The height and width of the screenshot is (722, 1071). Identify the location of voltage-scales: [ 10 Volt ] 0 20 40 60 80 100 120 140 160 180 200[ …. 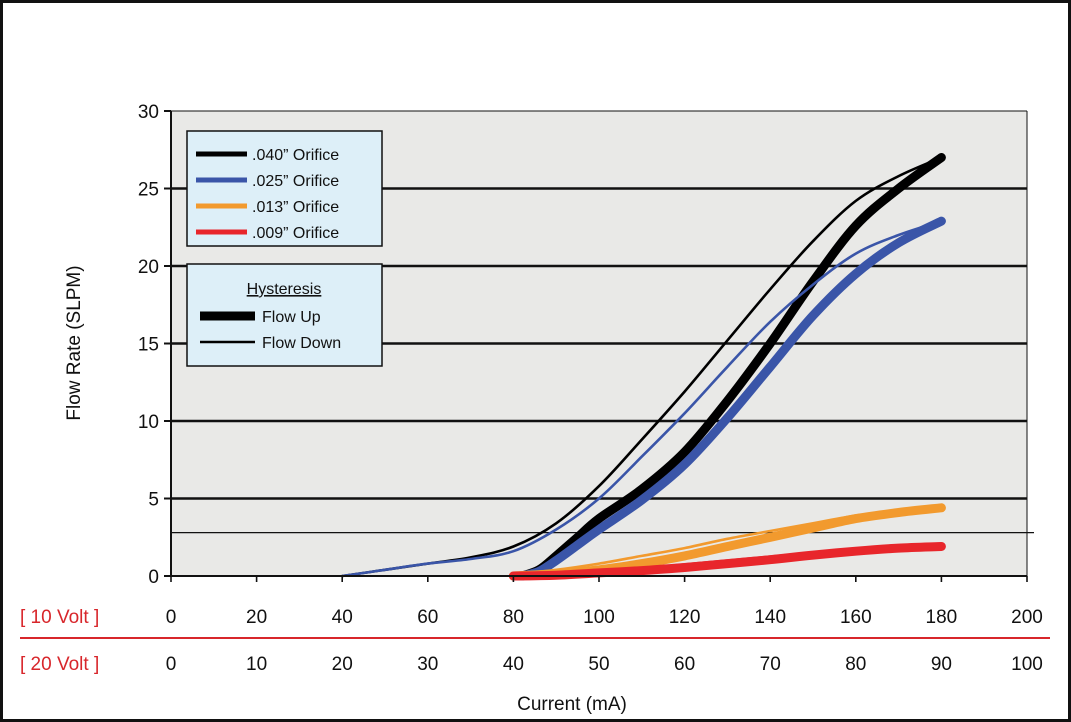
(535, 641).